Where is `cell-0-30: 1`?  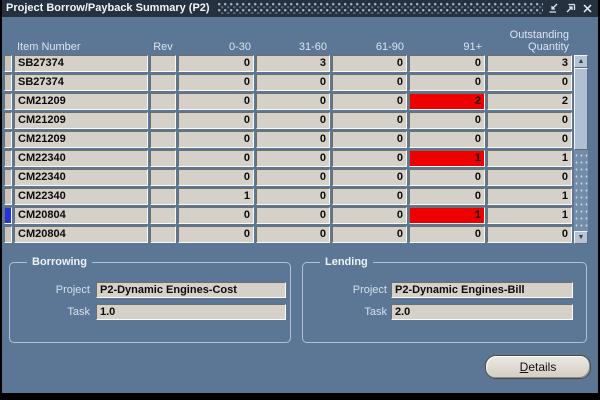 cell-0-30: 1 is located at coordinates (216, 196).